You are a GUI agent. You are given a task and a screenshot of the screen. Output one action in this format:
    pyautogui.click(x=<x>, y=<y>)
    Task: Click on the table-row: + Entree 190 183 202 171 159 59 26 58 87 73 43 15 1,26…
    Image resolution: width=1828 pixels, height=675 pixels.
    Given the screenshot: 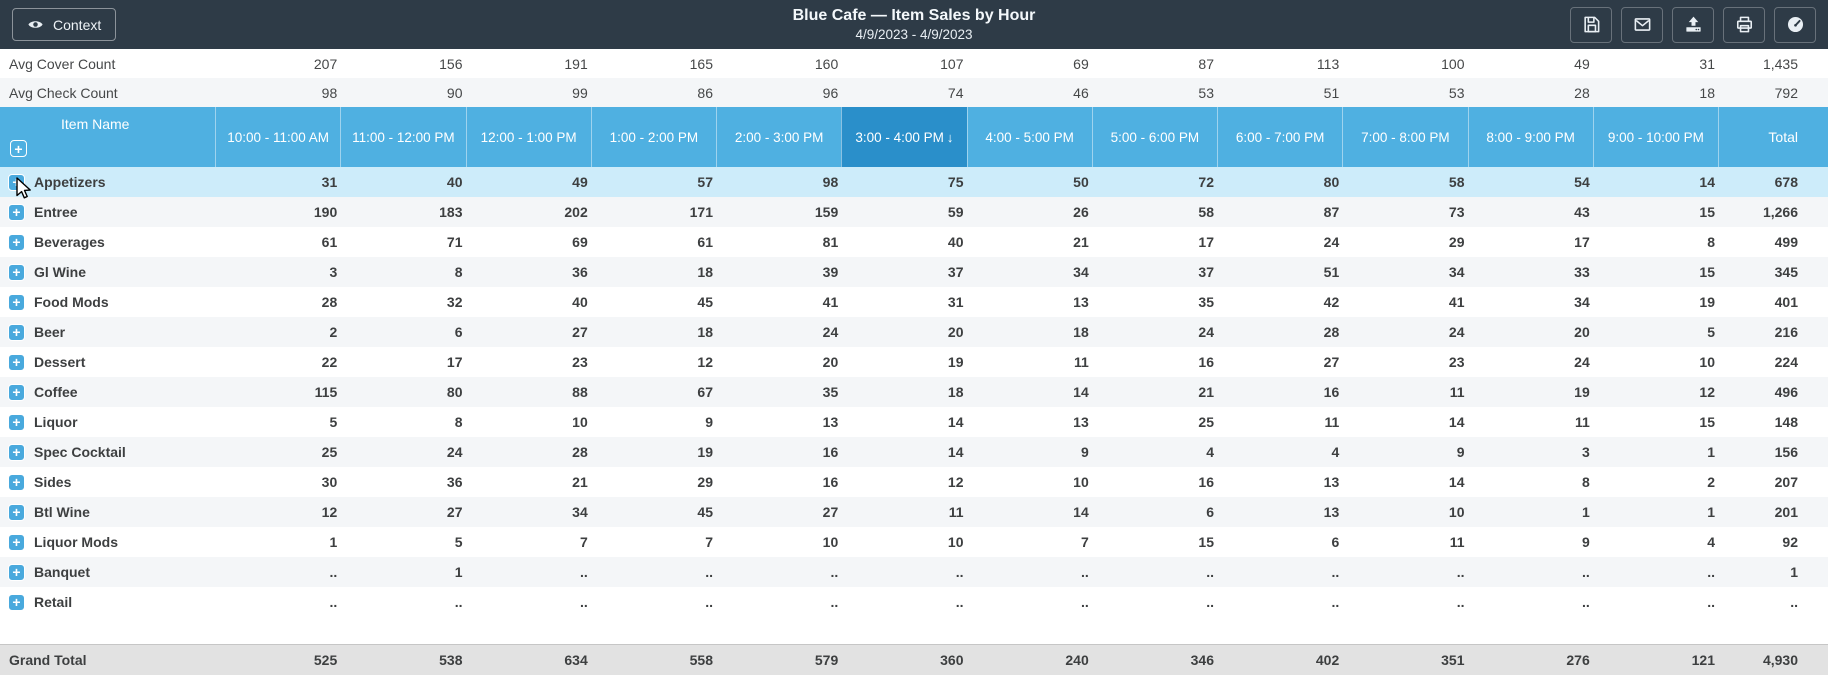 What is the action you would take?
    pyautogui.click(x=914, y=212)
    